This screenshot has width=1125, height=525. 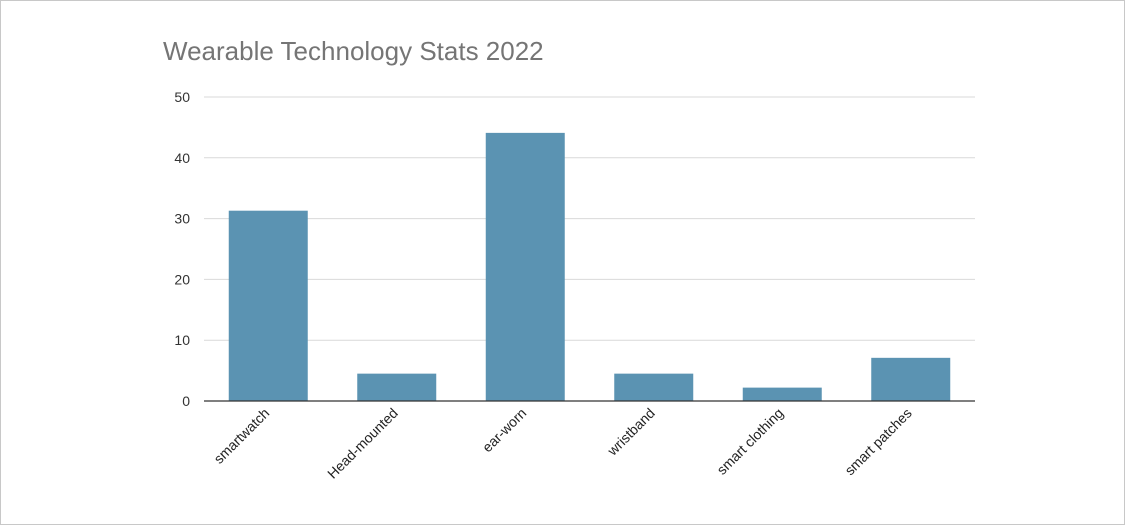 What do you see at coordinates (654, 387) in the screenshot?
I see `bar-wristband` at bounding box center [654, 387].